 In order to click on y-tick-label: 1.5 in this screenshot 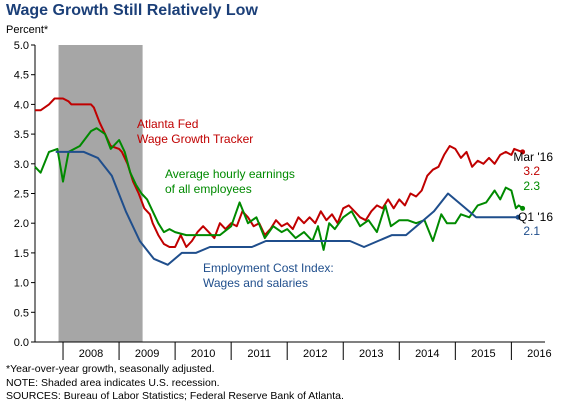, I will do `click(21, 254)`.